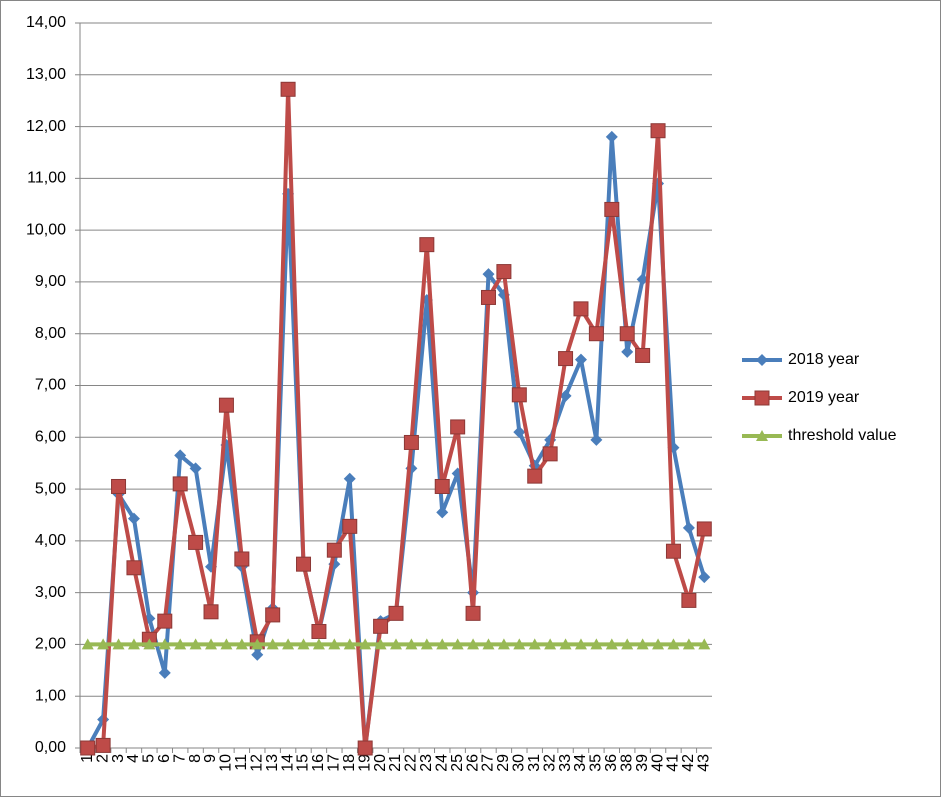  I want to click on x-tick-label: 42, so click(688, 763).